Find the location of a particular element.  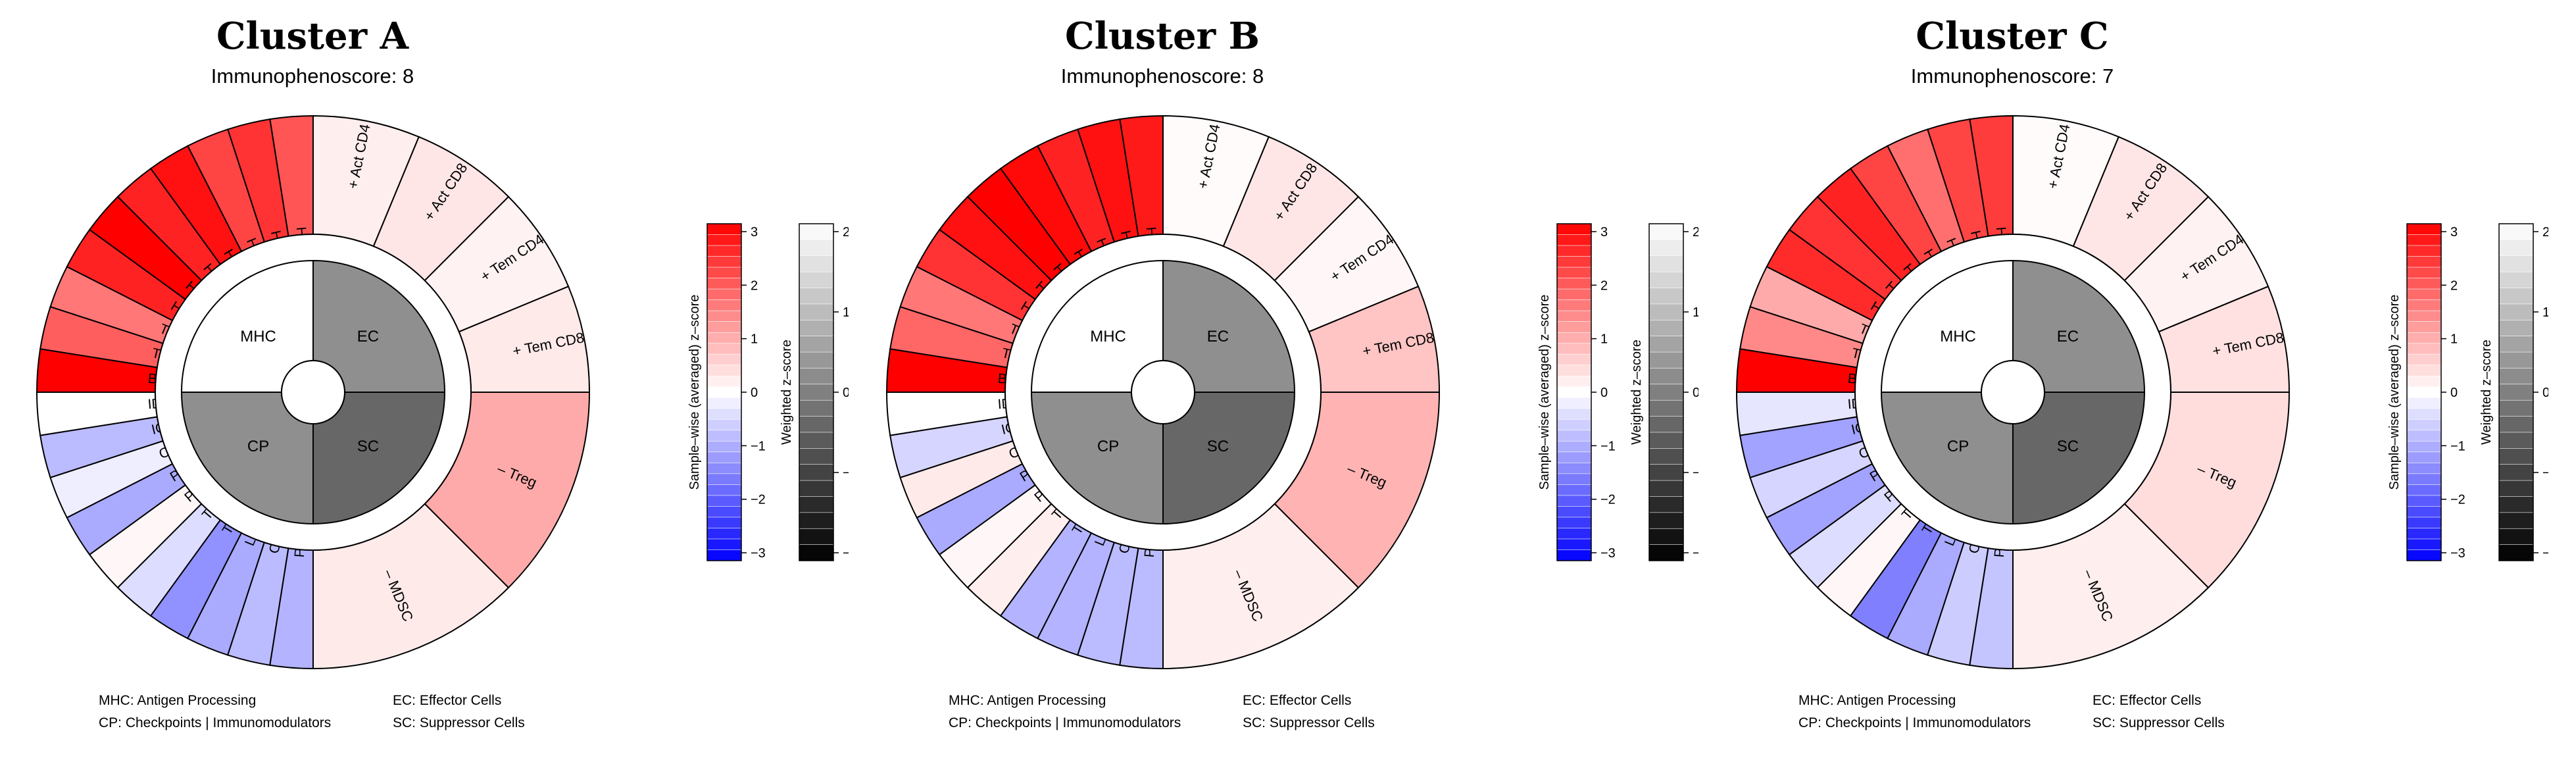

center-hole is located at coordinates (313, 392).